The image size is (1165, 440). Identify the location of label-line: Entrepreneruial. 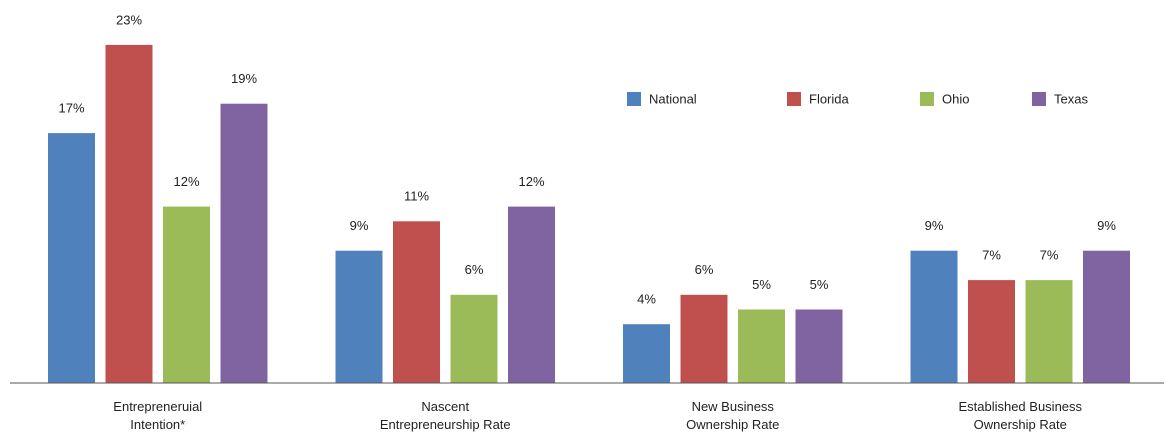
(157, 406).